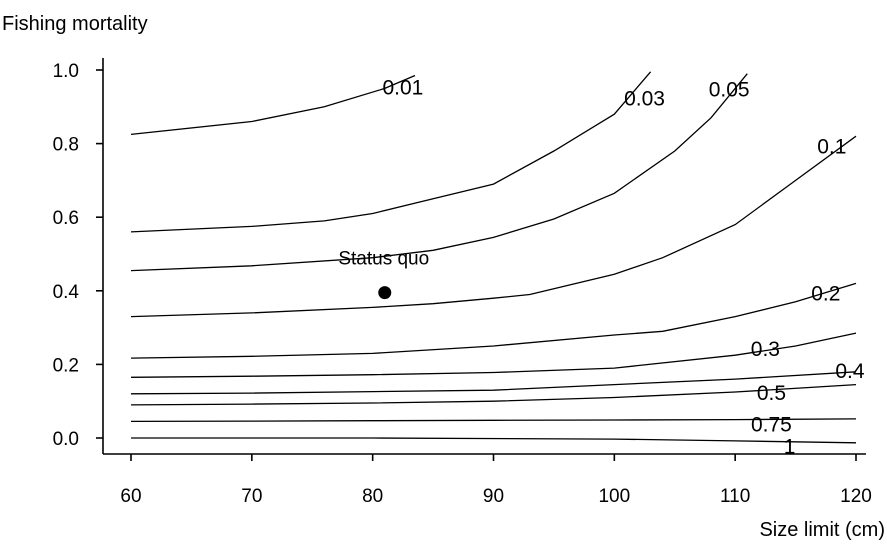 This screenshot has height=547, width=887. Describe the element at coordinates (251, 496) in the screenshot. I see `x-tick-label: 70` at that location.